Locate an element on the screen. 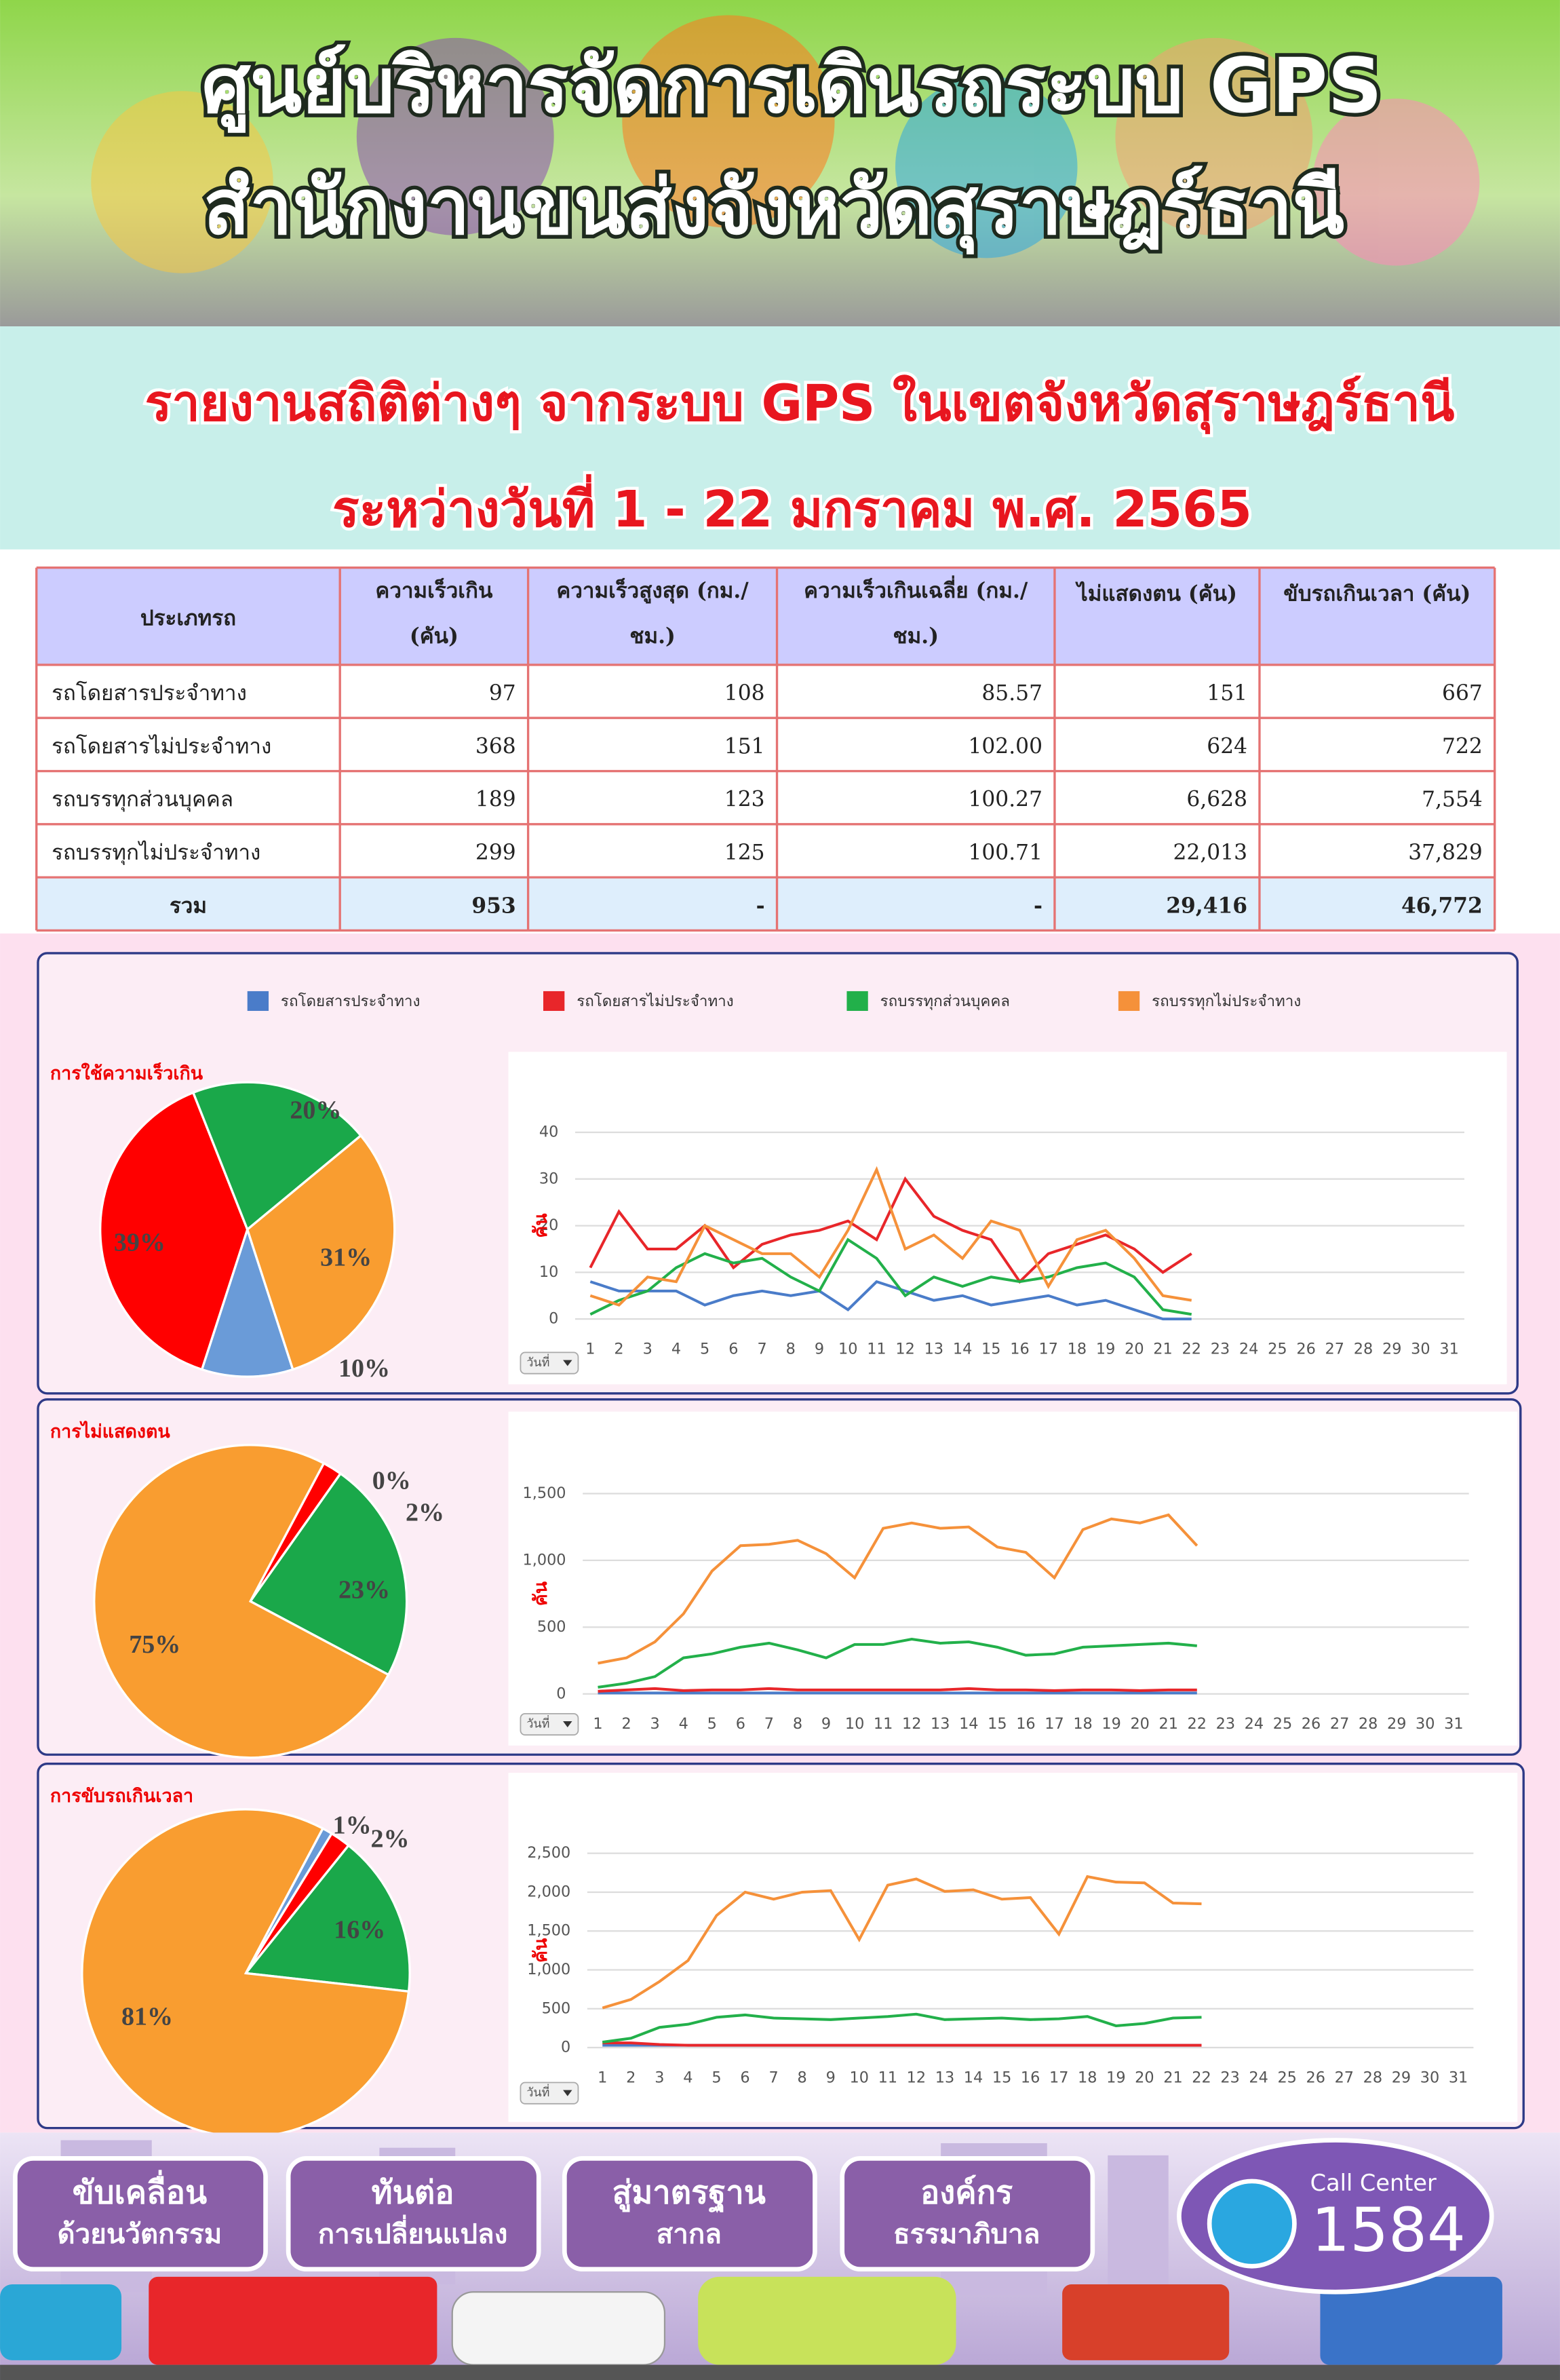  x-tick-label: 21 is located at coordinates (1162, 1349).